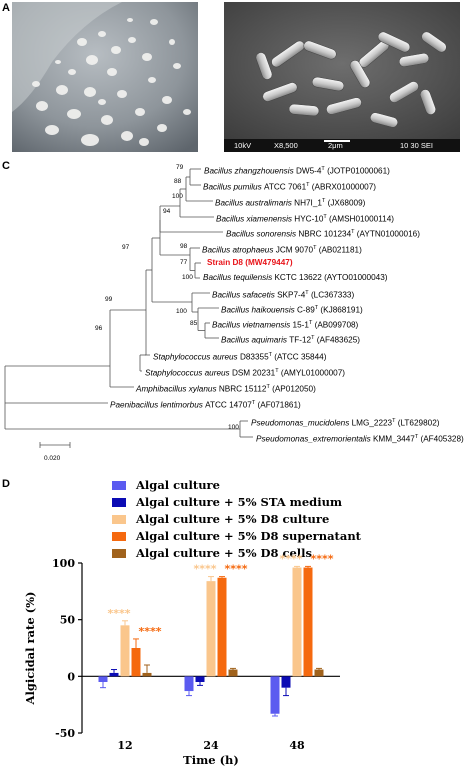 The height and width of the screenshot is (767, 474). I want to click on sem-magnification: X8,500, so click(286, 145).